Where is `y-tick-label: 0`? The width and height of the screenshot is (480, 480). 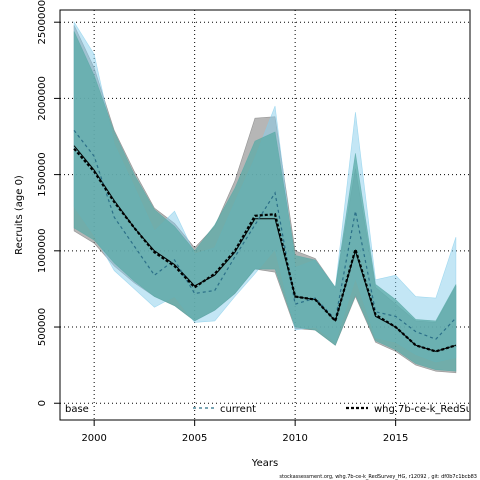 y-tick-label: 0 is located at coordinates (42, 403).